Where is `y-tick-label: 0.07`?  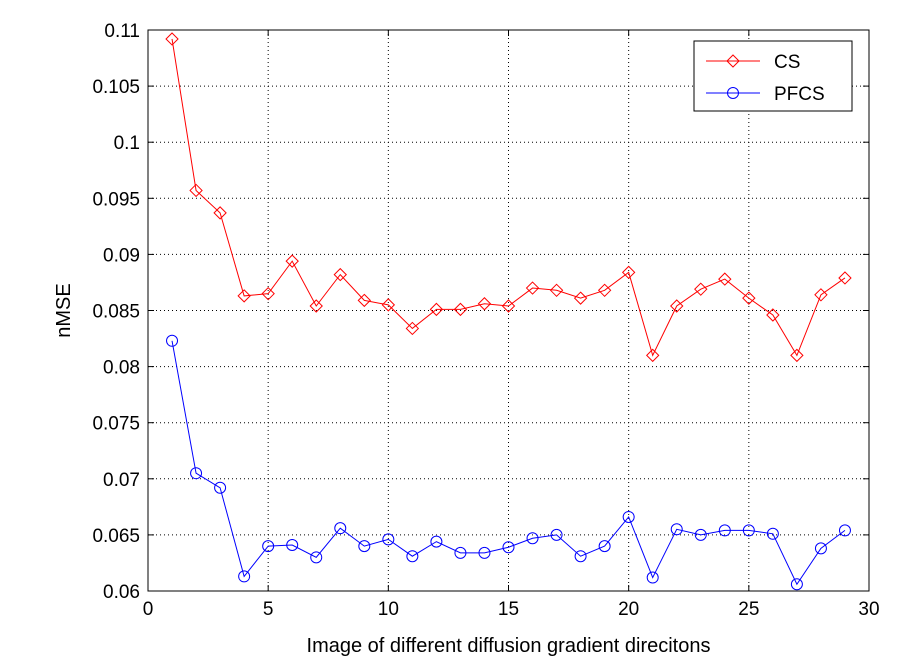
y-tick-label: 0.07 is located at coordinates (121, 480).